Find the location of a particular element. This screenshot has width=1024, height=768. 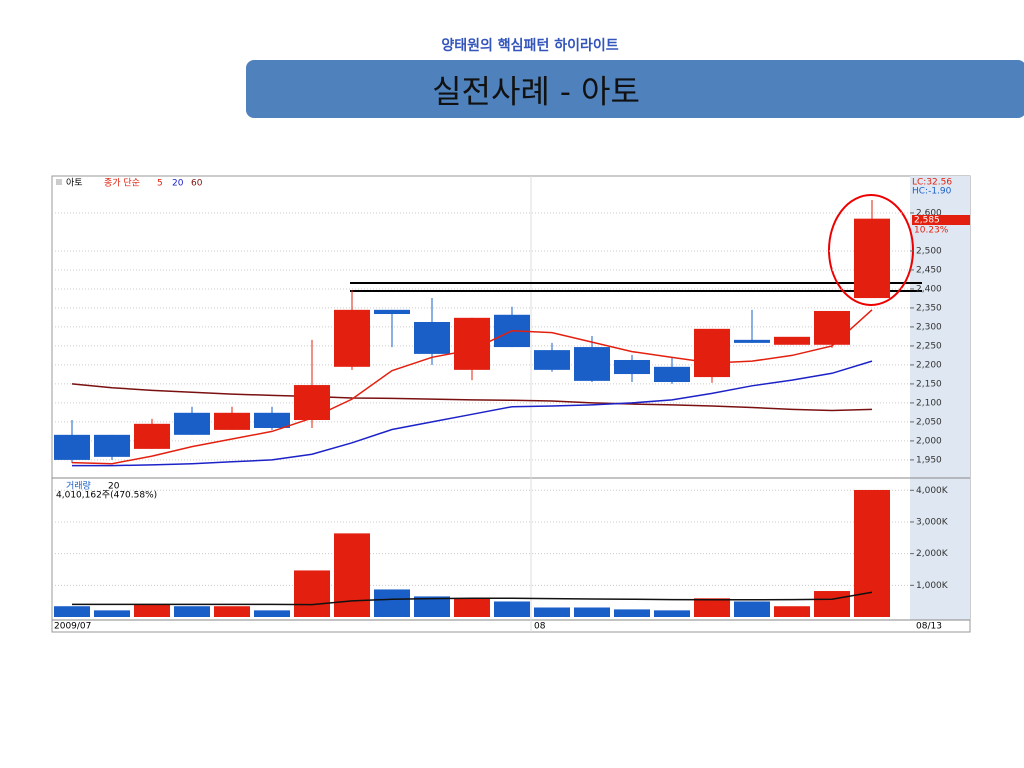

date-label: 08/13 is located at coordinates (929, 627).